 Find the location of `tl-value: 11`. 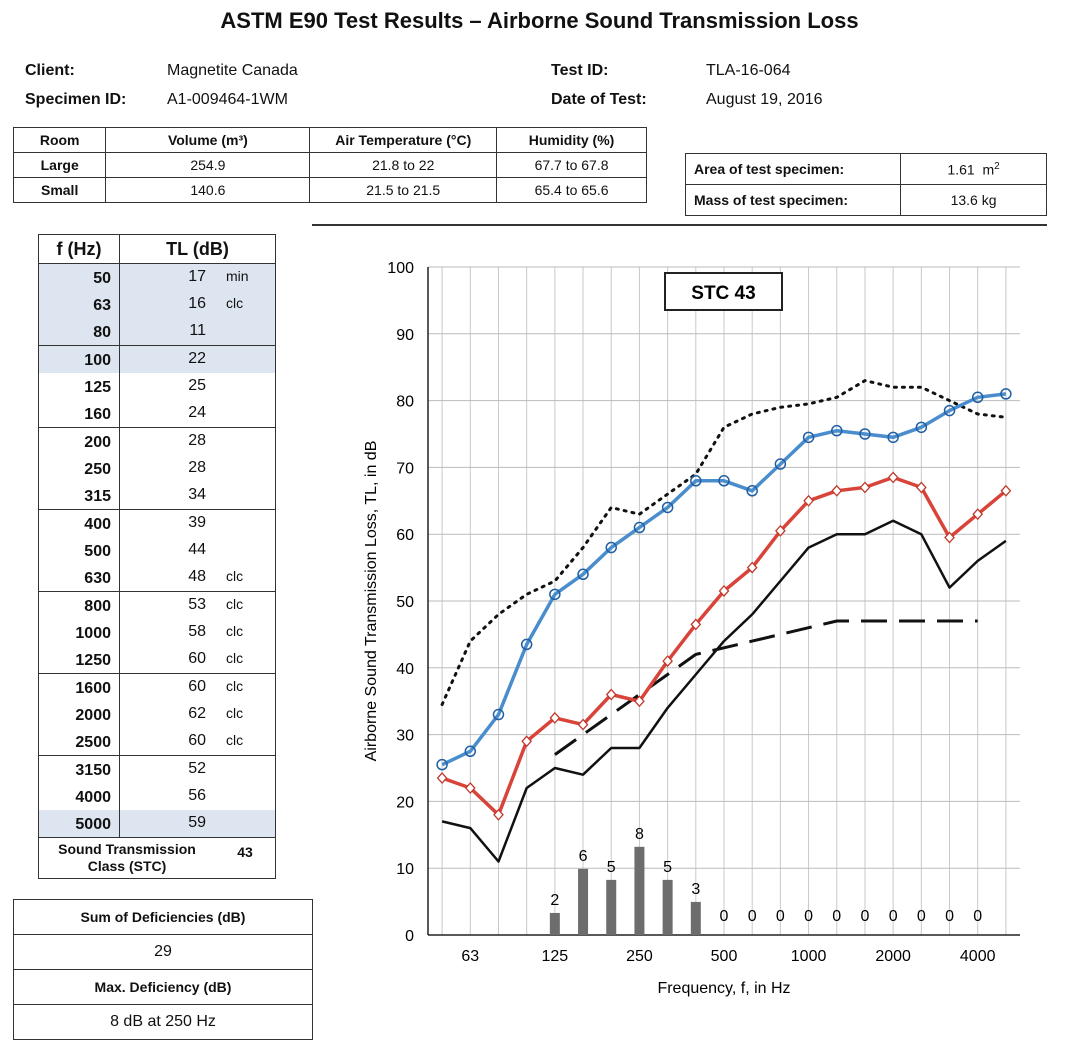

tl-value: 11 is located at coordinates (197, 330).